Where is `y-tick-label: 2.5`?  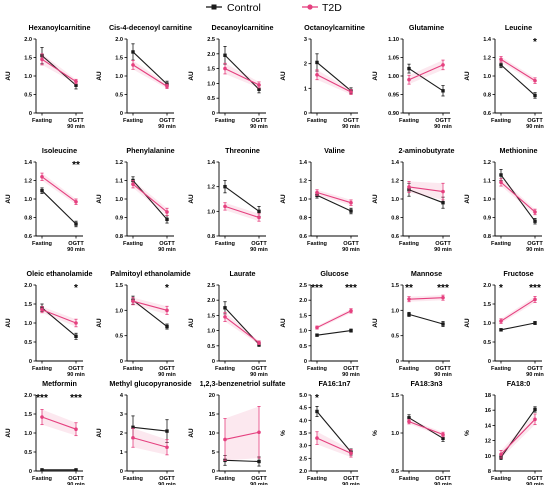
y-tick-label: 2.5 is located at coordinates (303, 286).